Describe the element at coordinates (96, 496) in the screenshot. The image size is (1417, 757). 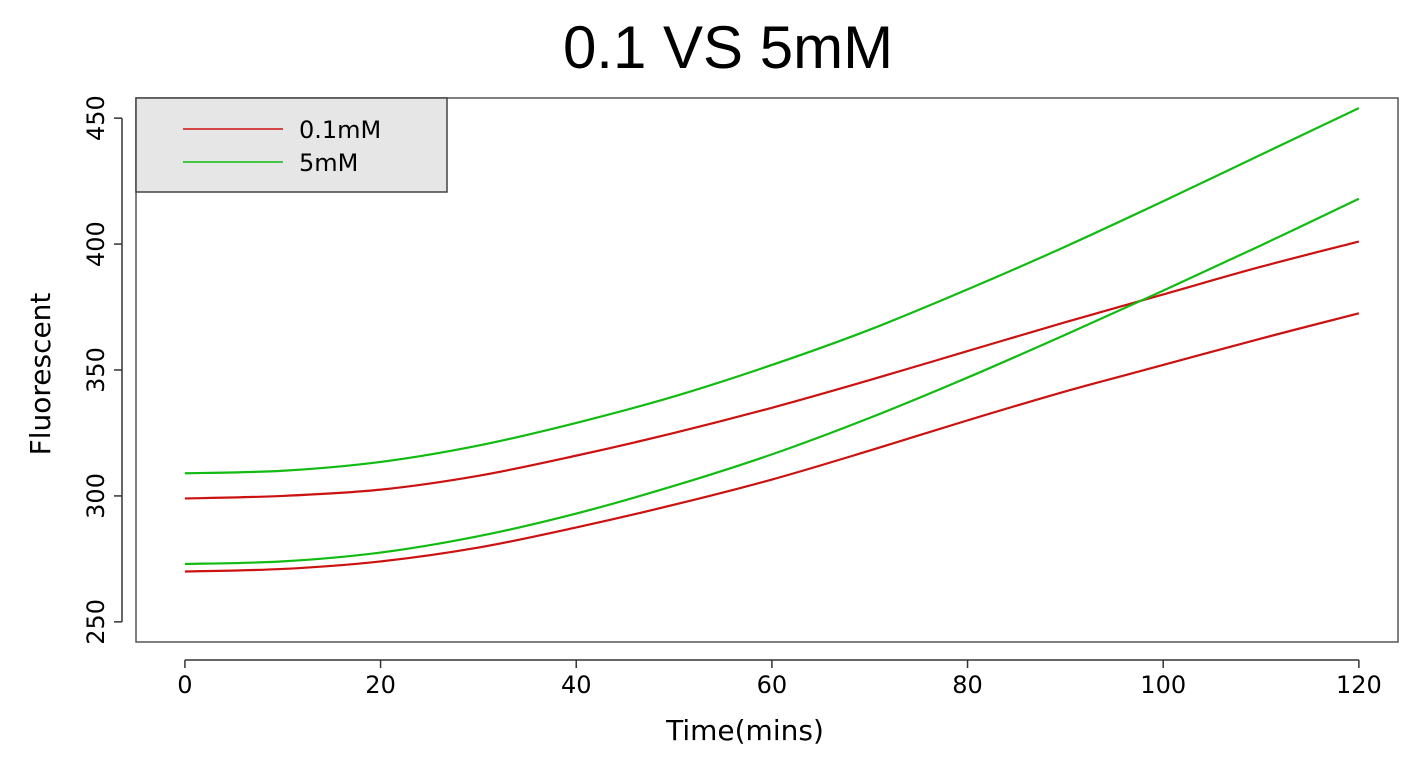
I see `y-tick-label: 300` at that location.